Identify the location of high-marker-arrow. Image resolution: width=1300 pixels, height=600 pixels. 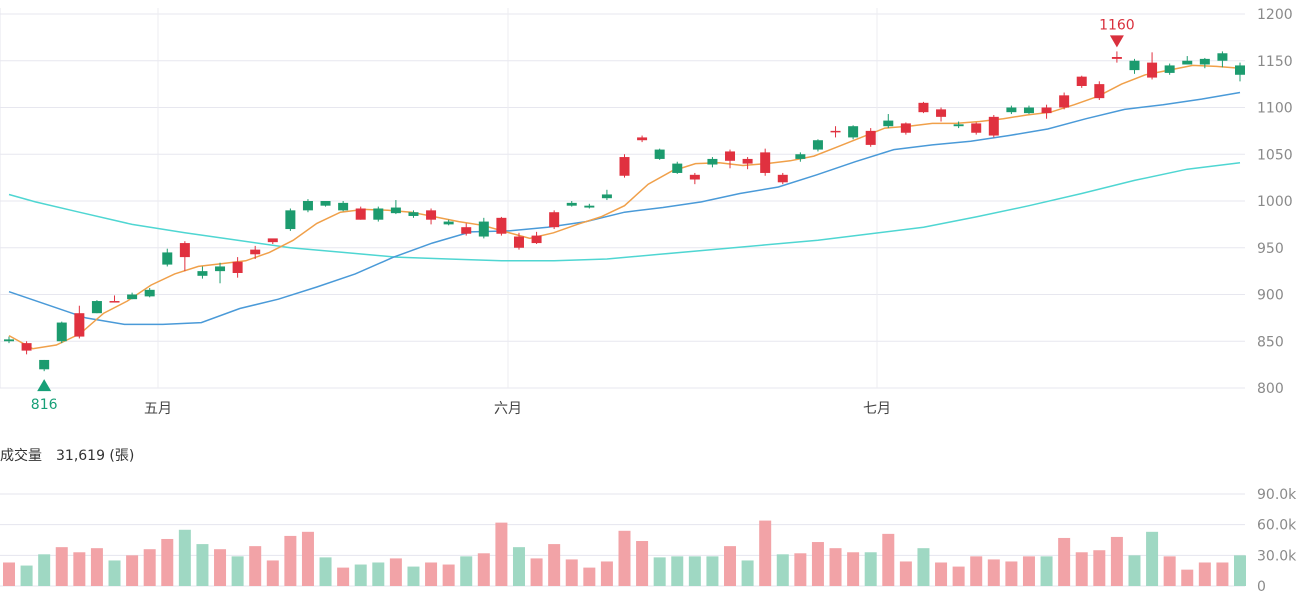
(1116, 41).